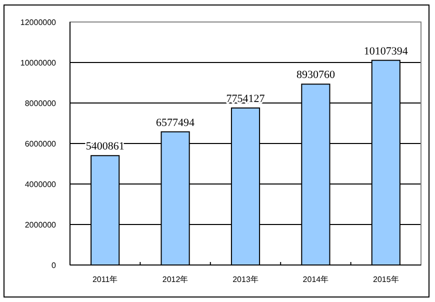 The height and width of the screenshot is (302, 435). Describe the element at coordinates (175, 279) in the screenshot. I see `x-tick-label: 2012年` at that location.